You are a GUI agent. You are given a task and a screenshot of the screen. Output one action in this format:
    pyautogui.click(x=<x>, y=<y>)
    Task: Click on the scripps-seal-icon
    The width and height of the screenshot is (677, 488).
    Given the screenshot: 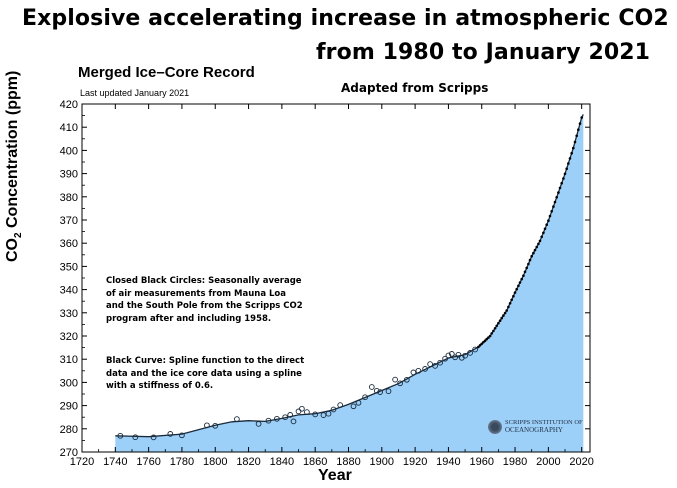 What is the action you would take?
    pyautogui.click(x=495, y=427)
    